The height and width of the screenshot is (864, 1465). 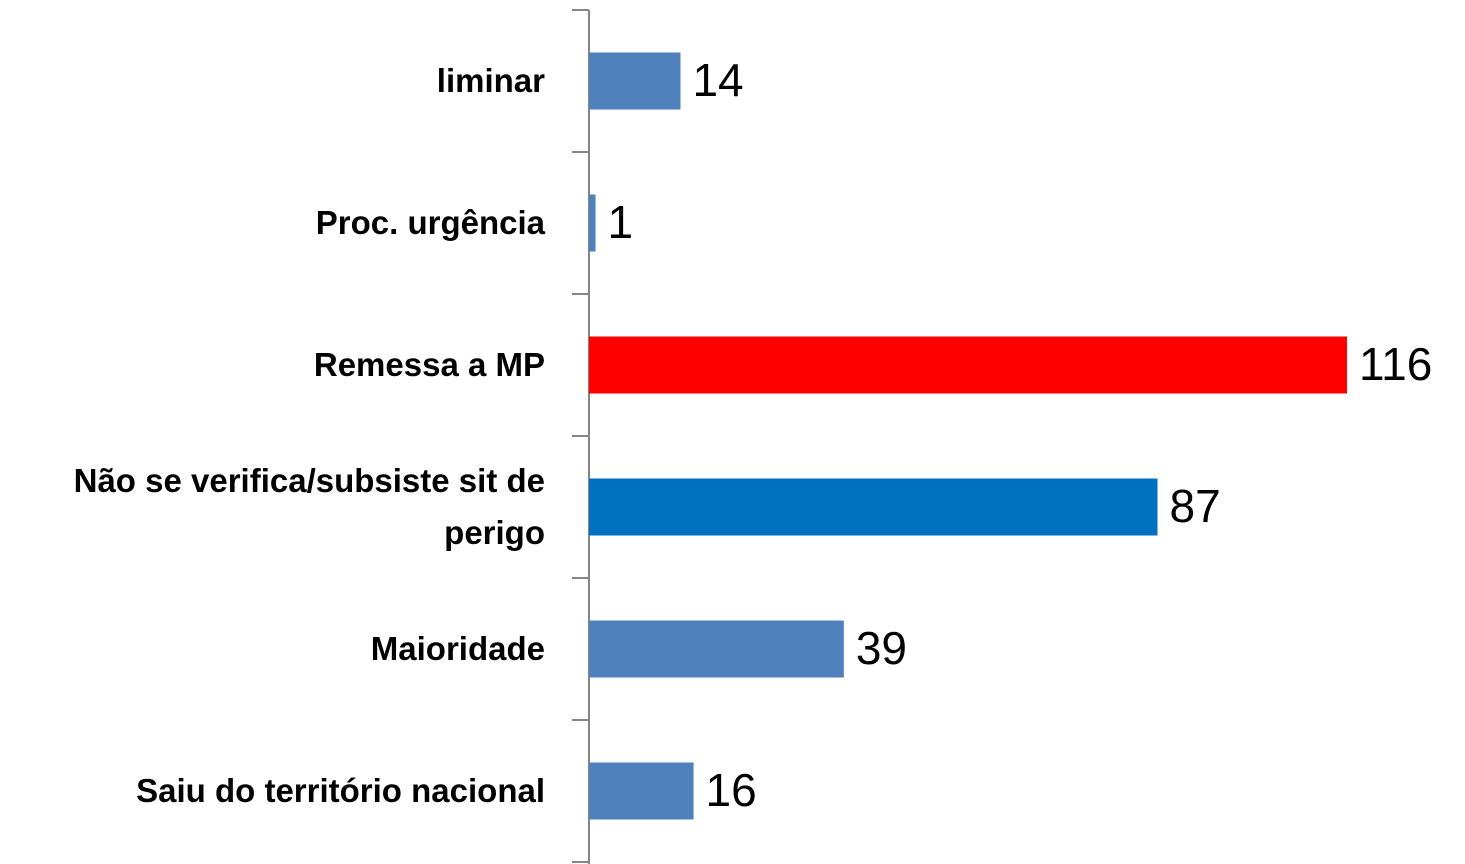 What do you see at coordinates (309, 506) in the screenshot?
I see `category-label: Não se verifica/subsiste sit de perigo` at bounding box center [309, 506].